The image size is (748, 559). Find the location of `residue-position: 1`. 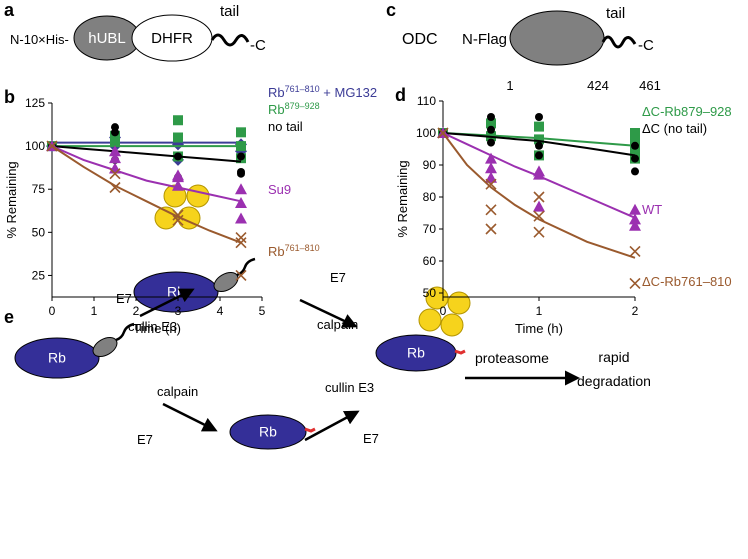

residue-position: 1 is located at coordinates (509, 85).